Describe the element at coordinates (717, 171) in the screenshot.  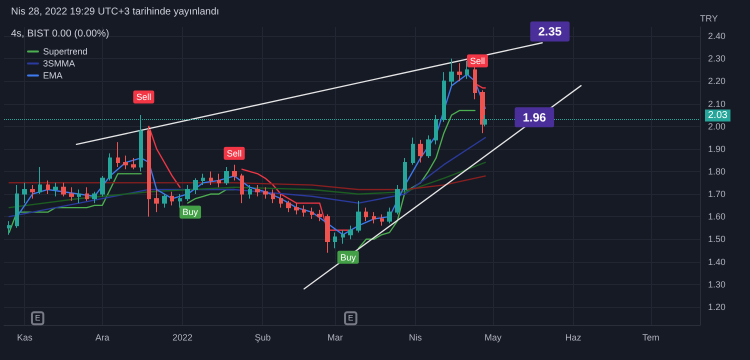
I see `y-tick-label: 1.80` at that location.